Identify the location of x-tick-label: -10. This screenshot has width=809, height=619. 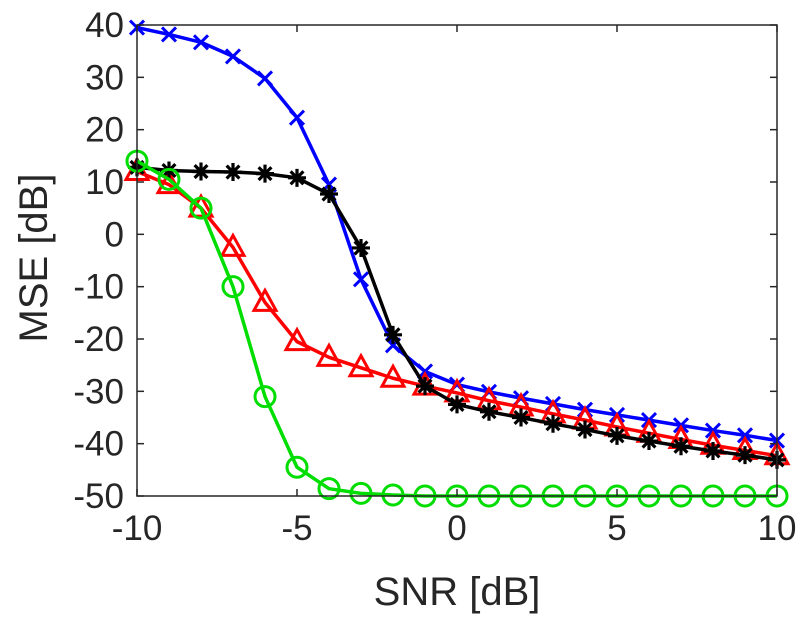
(137, 528).